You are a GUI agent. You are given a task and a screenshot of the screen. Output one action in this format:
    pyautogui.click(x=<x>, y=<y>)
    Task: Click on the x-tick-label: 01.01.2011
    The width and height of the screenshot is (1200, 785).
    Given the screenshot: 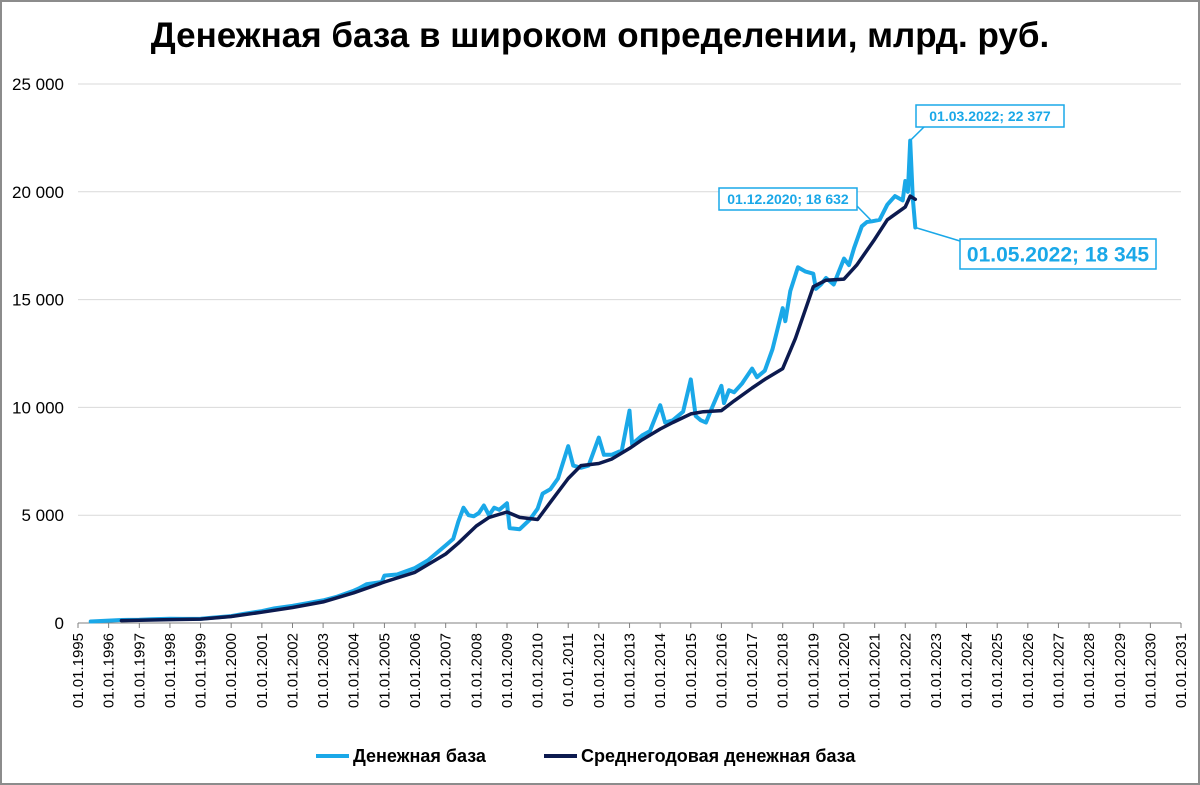 What is the action you would take?
    pyautogui.click(x=568, y=670)
    